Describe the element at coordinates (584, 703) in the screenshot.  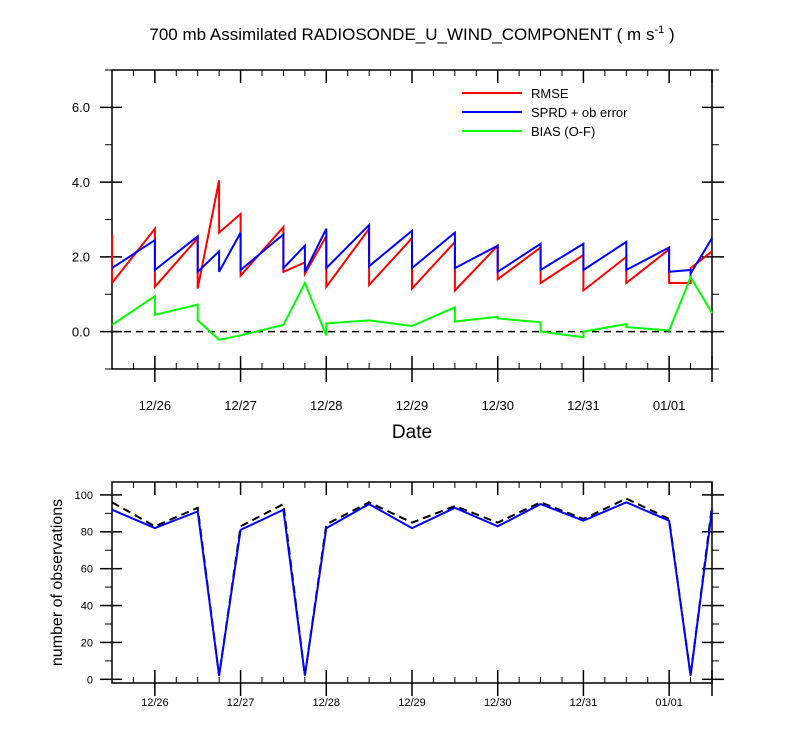
I see `observation-counts-x-tick-label: 12/31` at that location.